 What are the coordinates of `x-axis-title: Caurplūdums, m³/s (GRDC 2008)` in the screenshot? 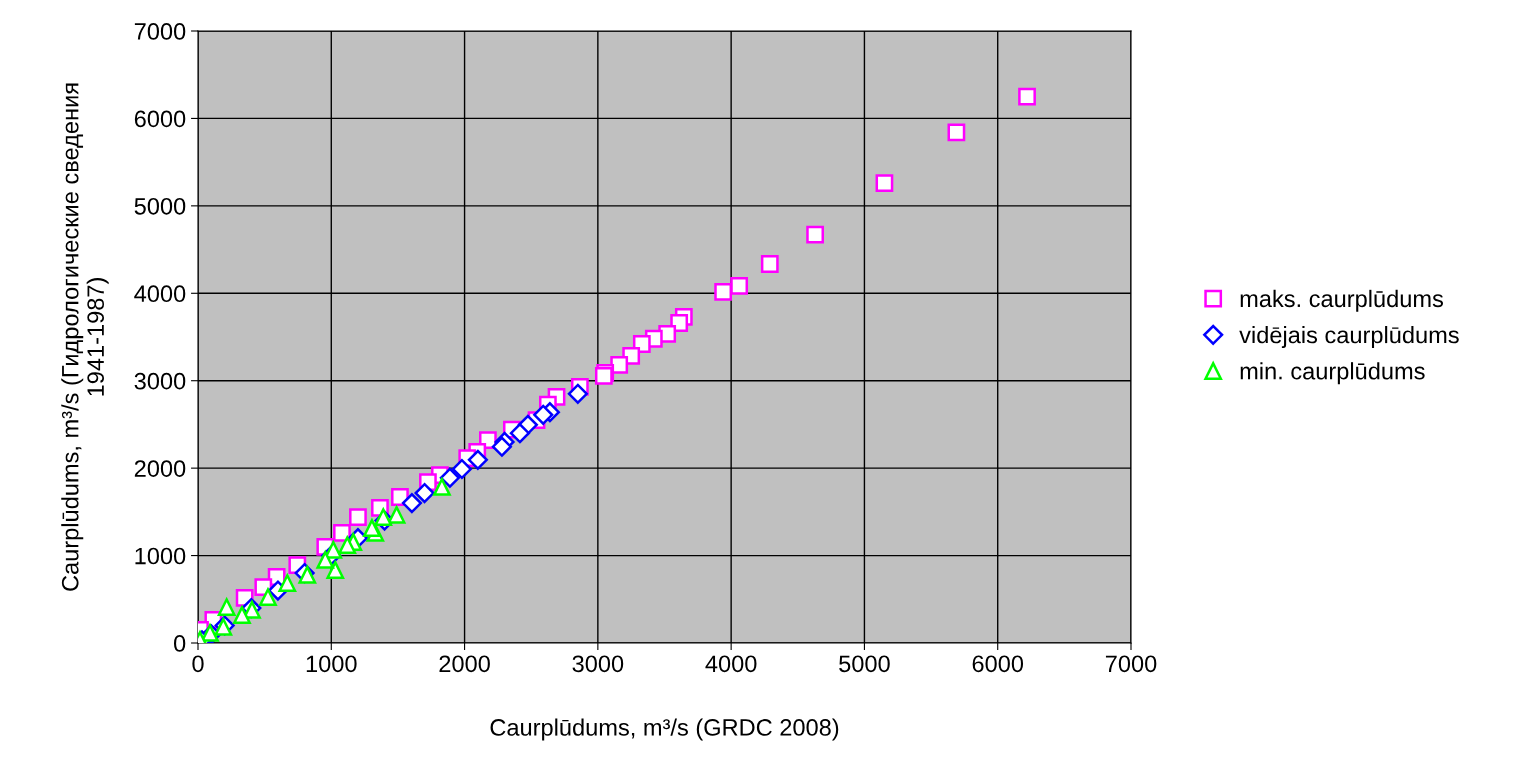 It's located at (664, 729).